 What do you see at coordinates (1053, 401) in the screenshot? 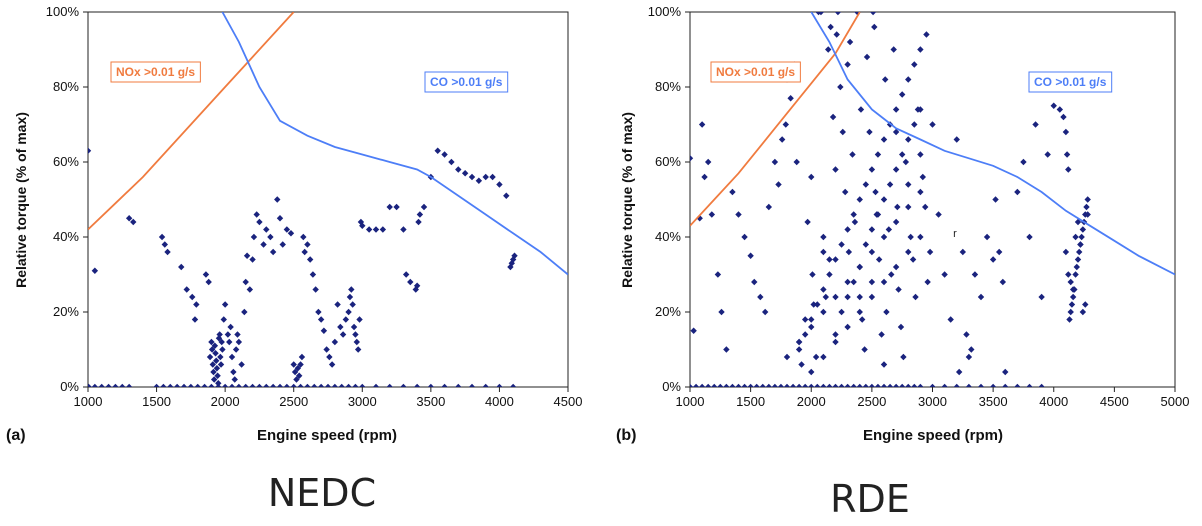
I see `panel-b-x-tick-label: 4000` at bounding box center [1053, 401].